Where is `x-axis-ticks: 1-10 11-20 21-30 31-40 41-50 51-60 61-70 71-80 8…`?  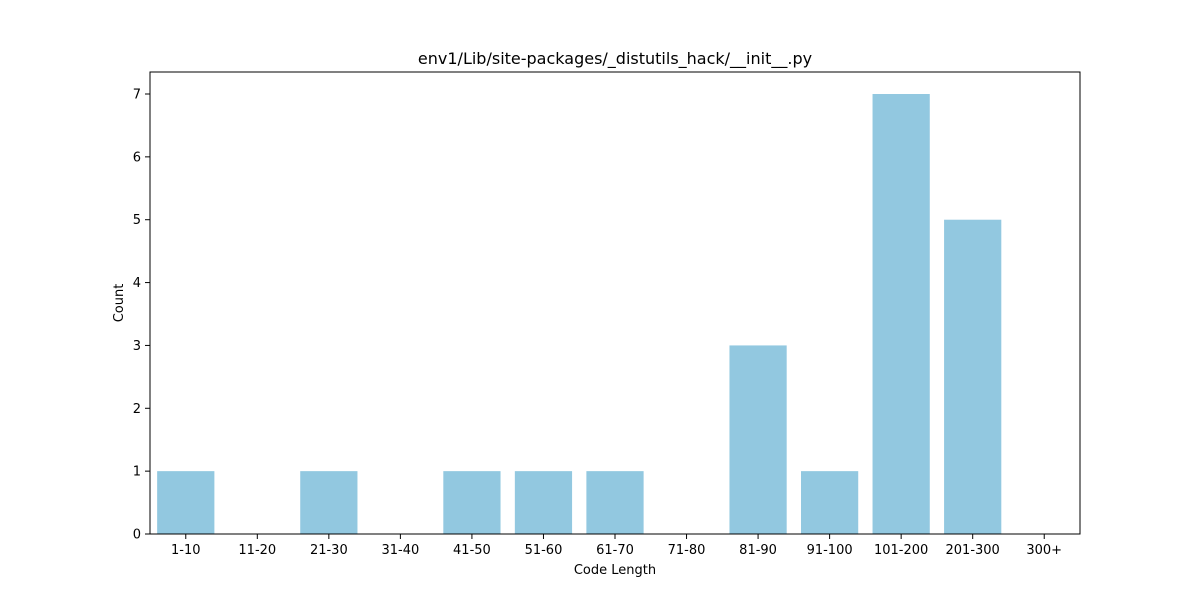
x-axis-ticks: 1-10 11-20 21-30 31-40 41-50 51-60 61-70 71-80 8… is located at coordinates (616, 546).